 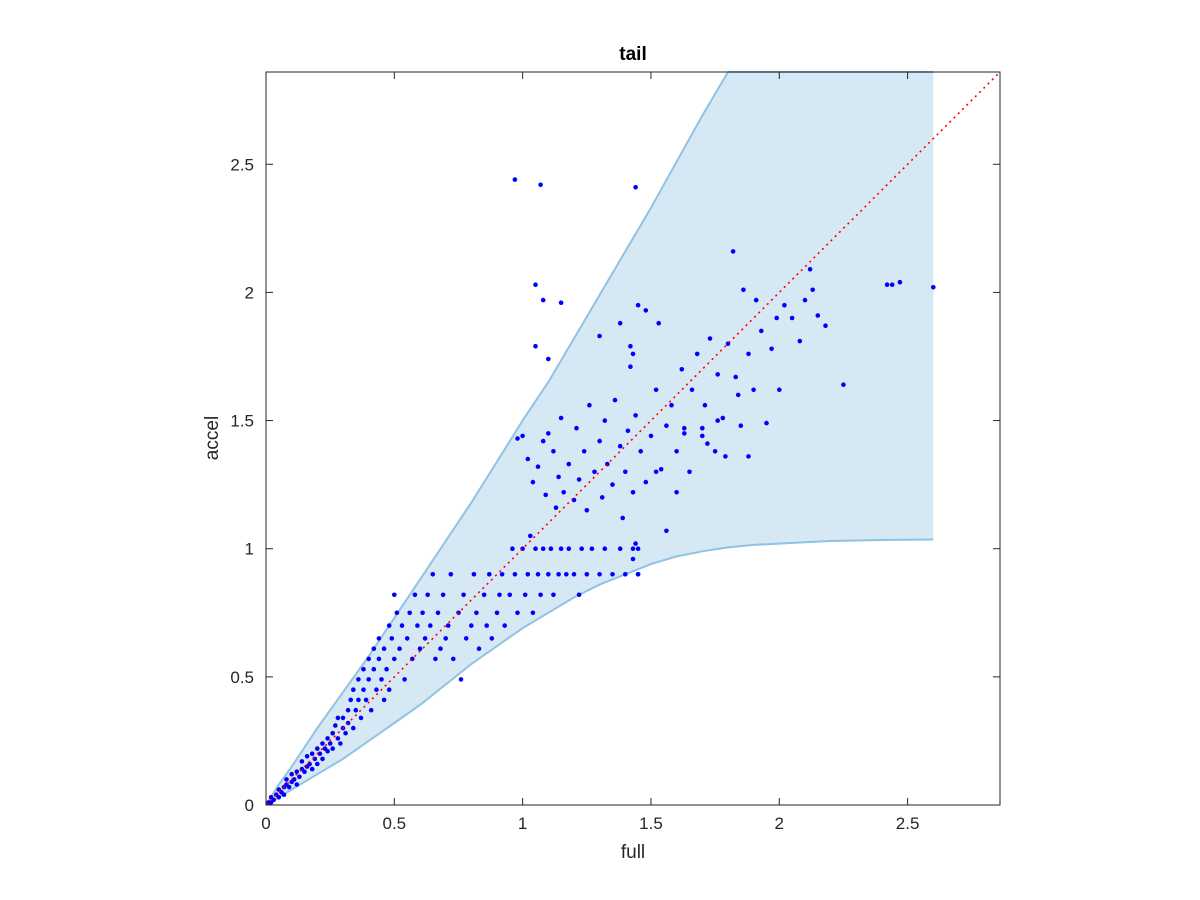 I want to click on x-tick-label: 0, so click(x=265, y=823).